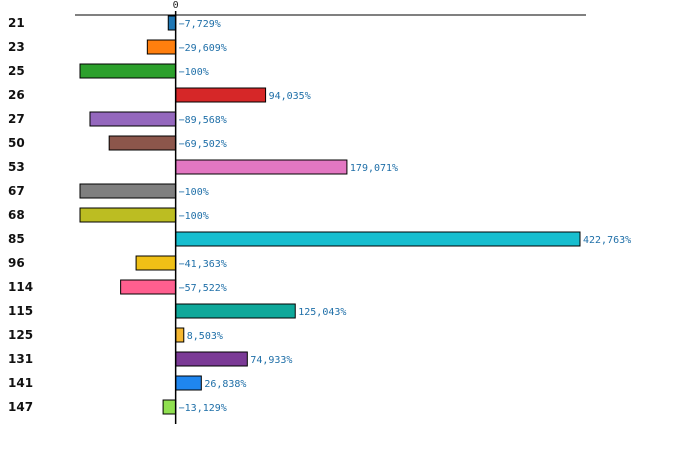 The width and height of the screenshot is (700, 453). What do you see at coordinates (290, 96) in the screenshot?
I see `value-label-26: 94,035%` at bounding box center [290, 96].